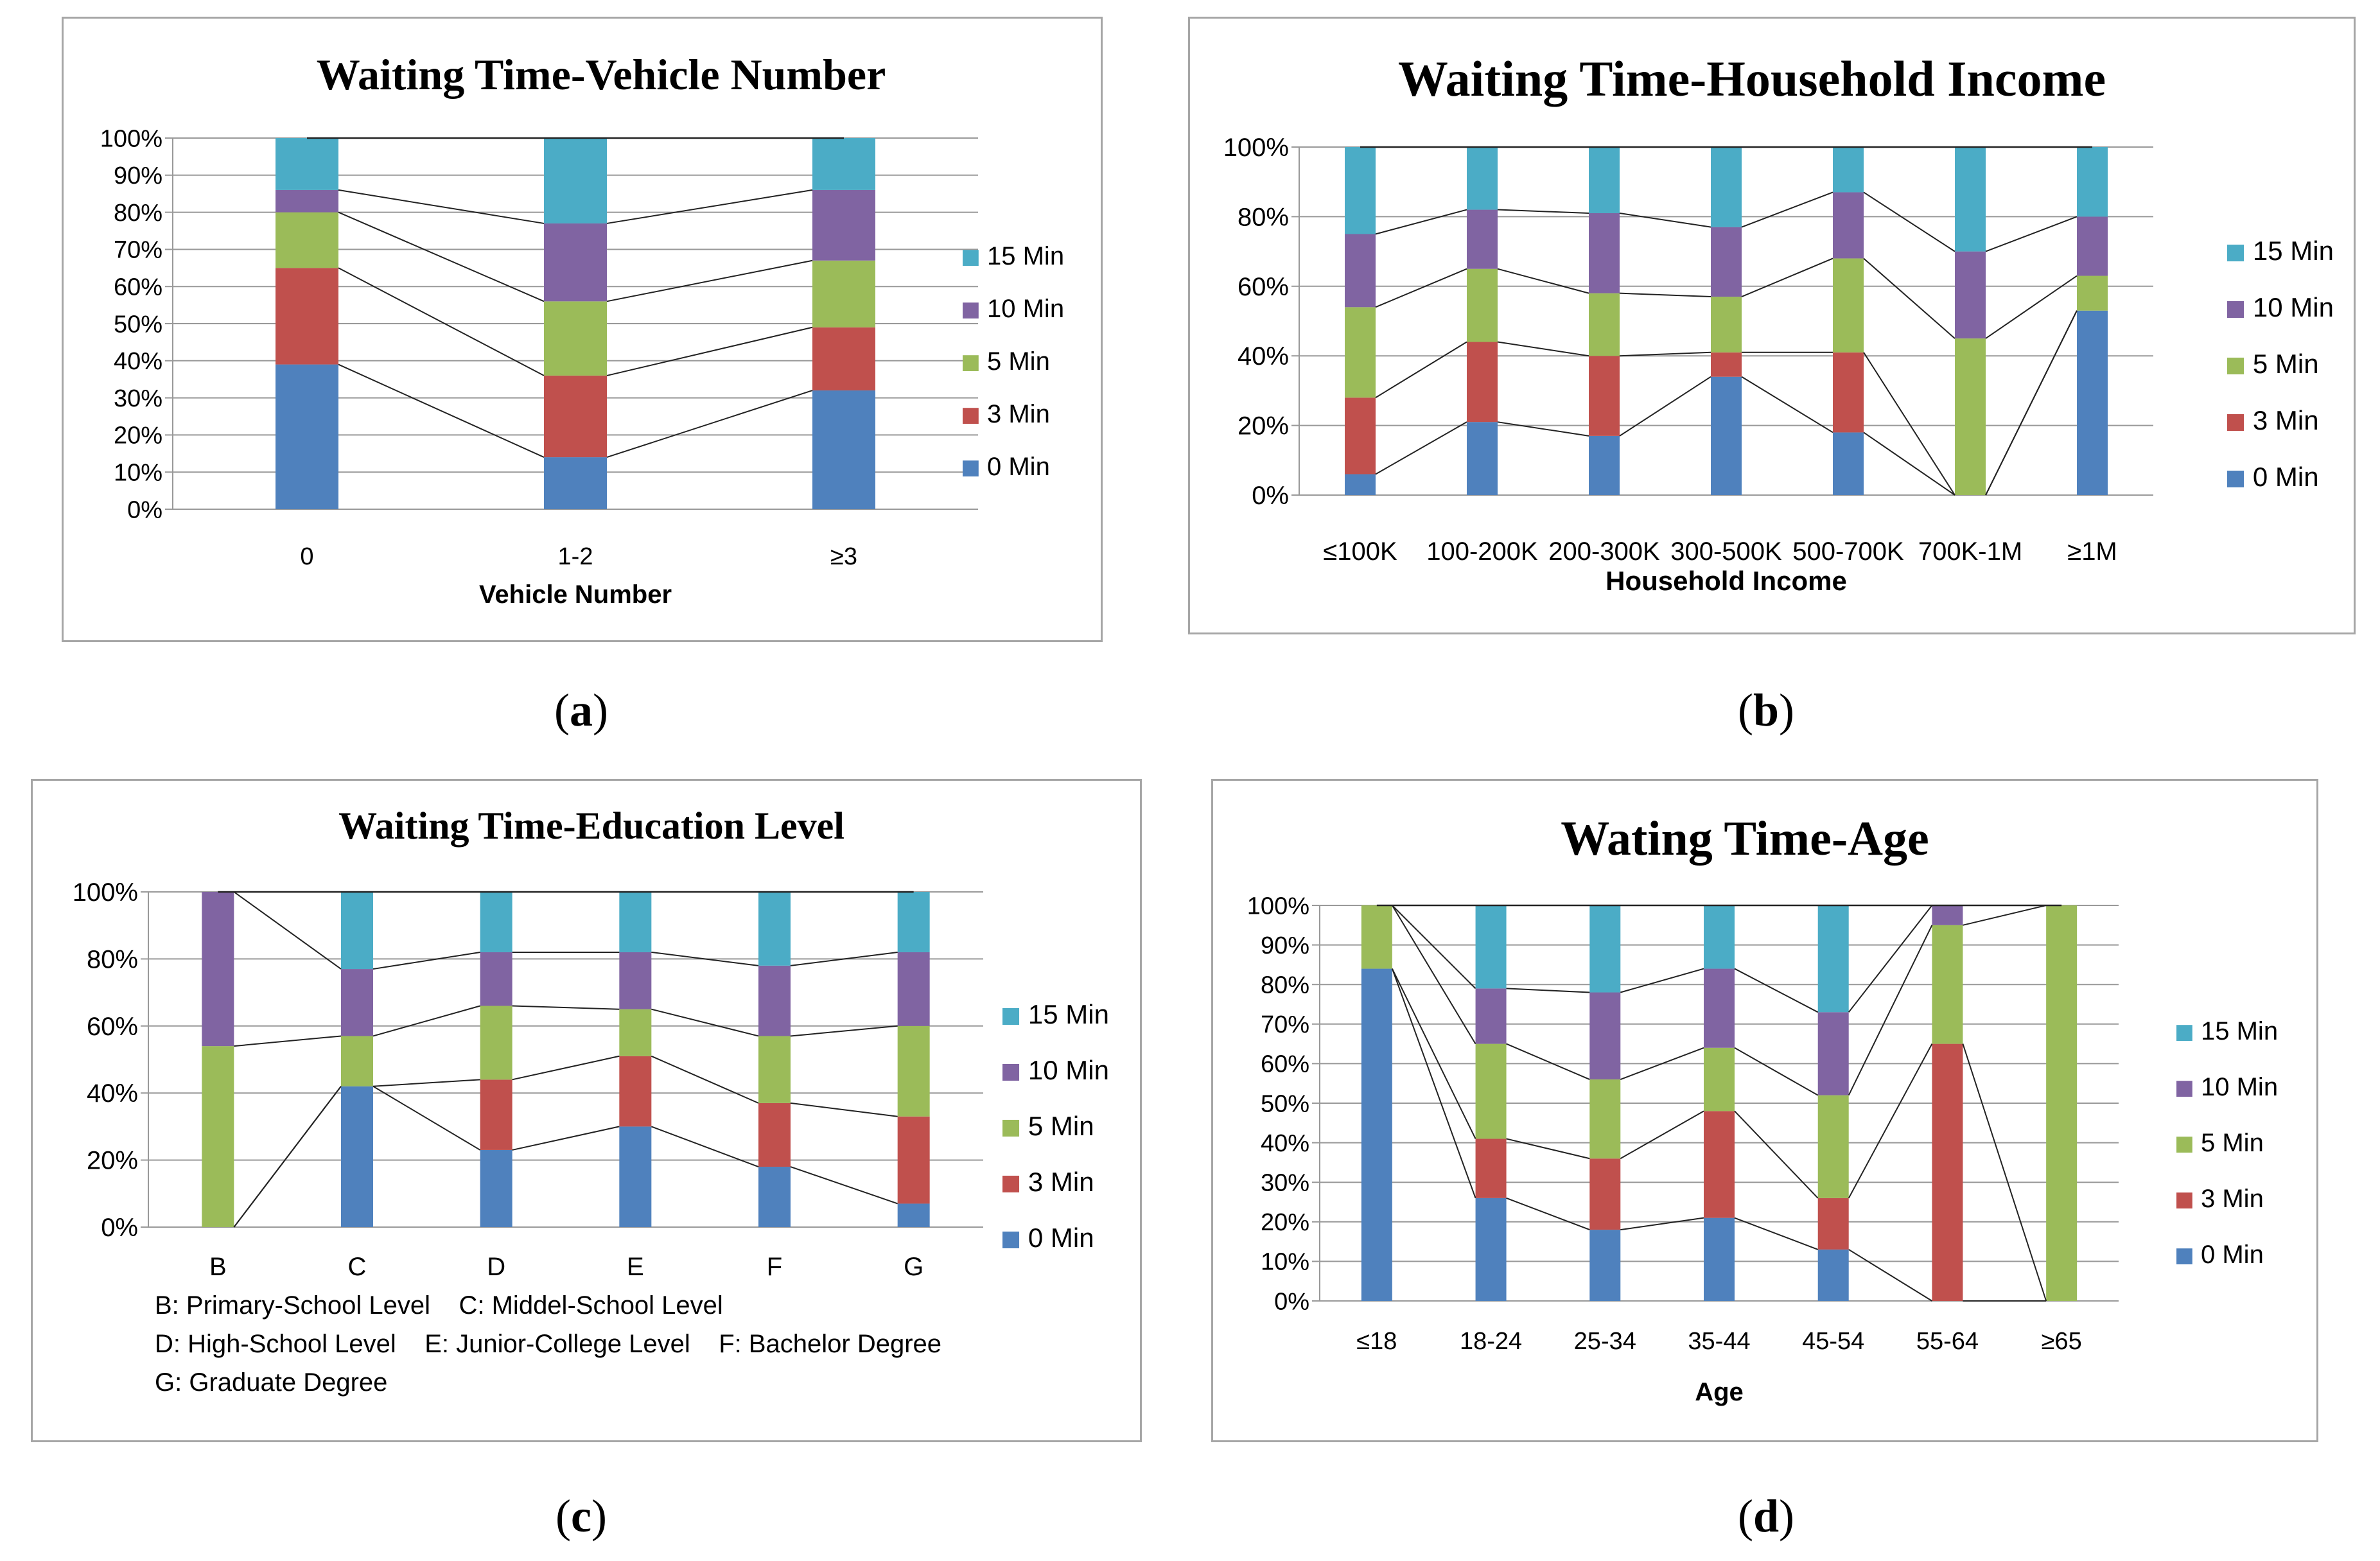 Image resolution: width=2380 pixels, height=1561 pixels. I want to click on x-tick-label: 45-54, so click(1833, 1341).